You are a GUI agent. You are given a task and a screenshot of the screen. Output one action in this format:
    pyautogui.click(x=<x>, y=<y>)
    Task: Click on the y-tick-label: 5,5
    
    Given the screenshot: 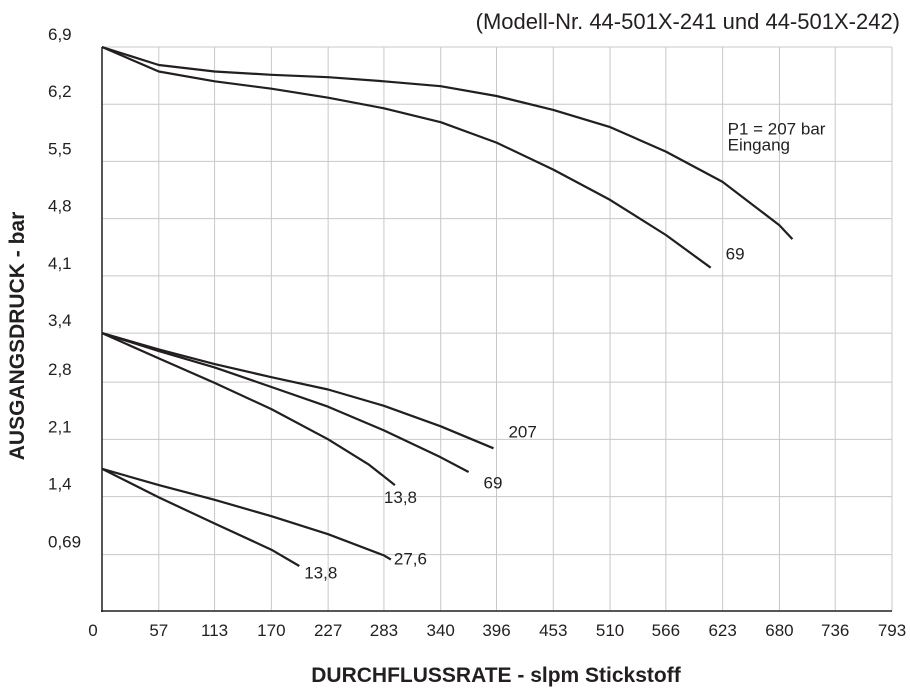 What is the action you would take?
    pyautogui.click(x=60, y=148)
    